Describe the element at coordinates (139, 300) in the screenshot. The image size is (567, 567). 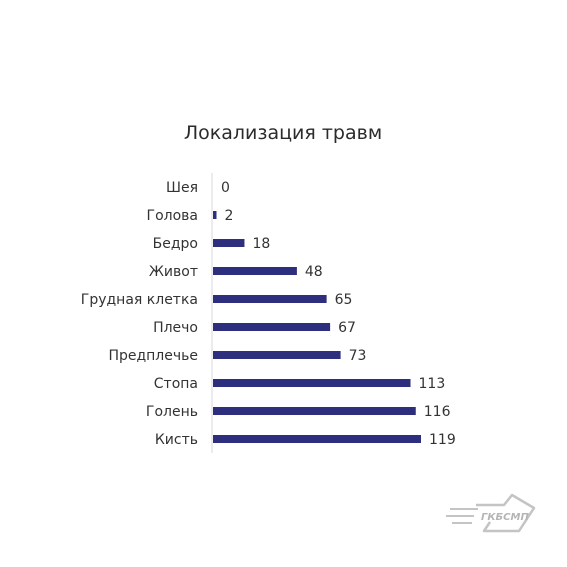
I see `category-label: Грудная клетка` at that location.